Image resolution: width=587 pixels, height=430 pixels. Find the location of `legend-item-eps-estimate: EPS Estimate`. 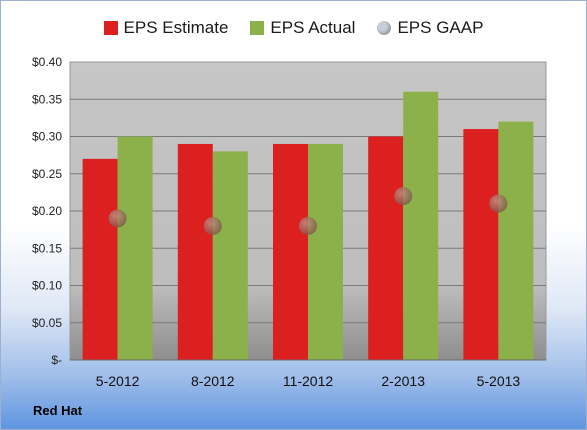

legend-item-eps-estimate: EPS Estimate is located at coordinates (166, 28).